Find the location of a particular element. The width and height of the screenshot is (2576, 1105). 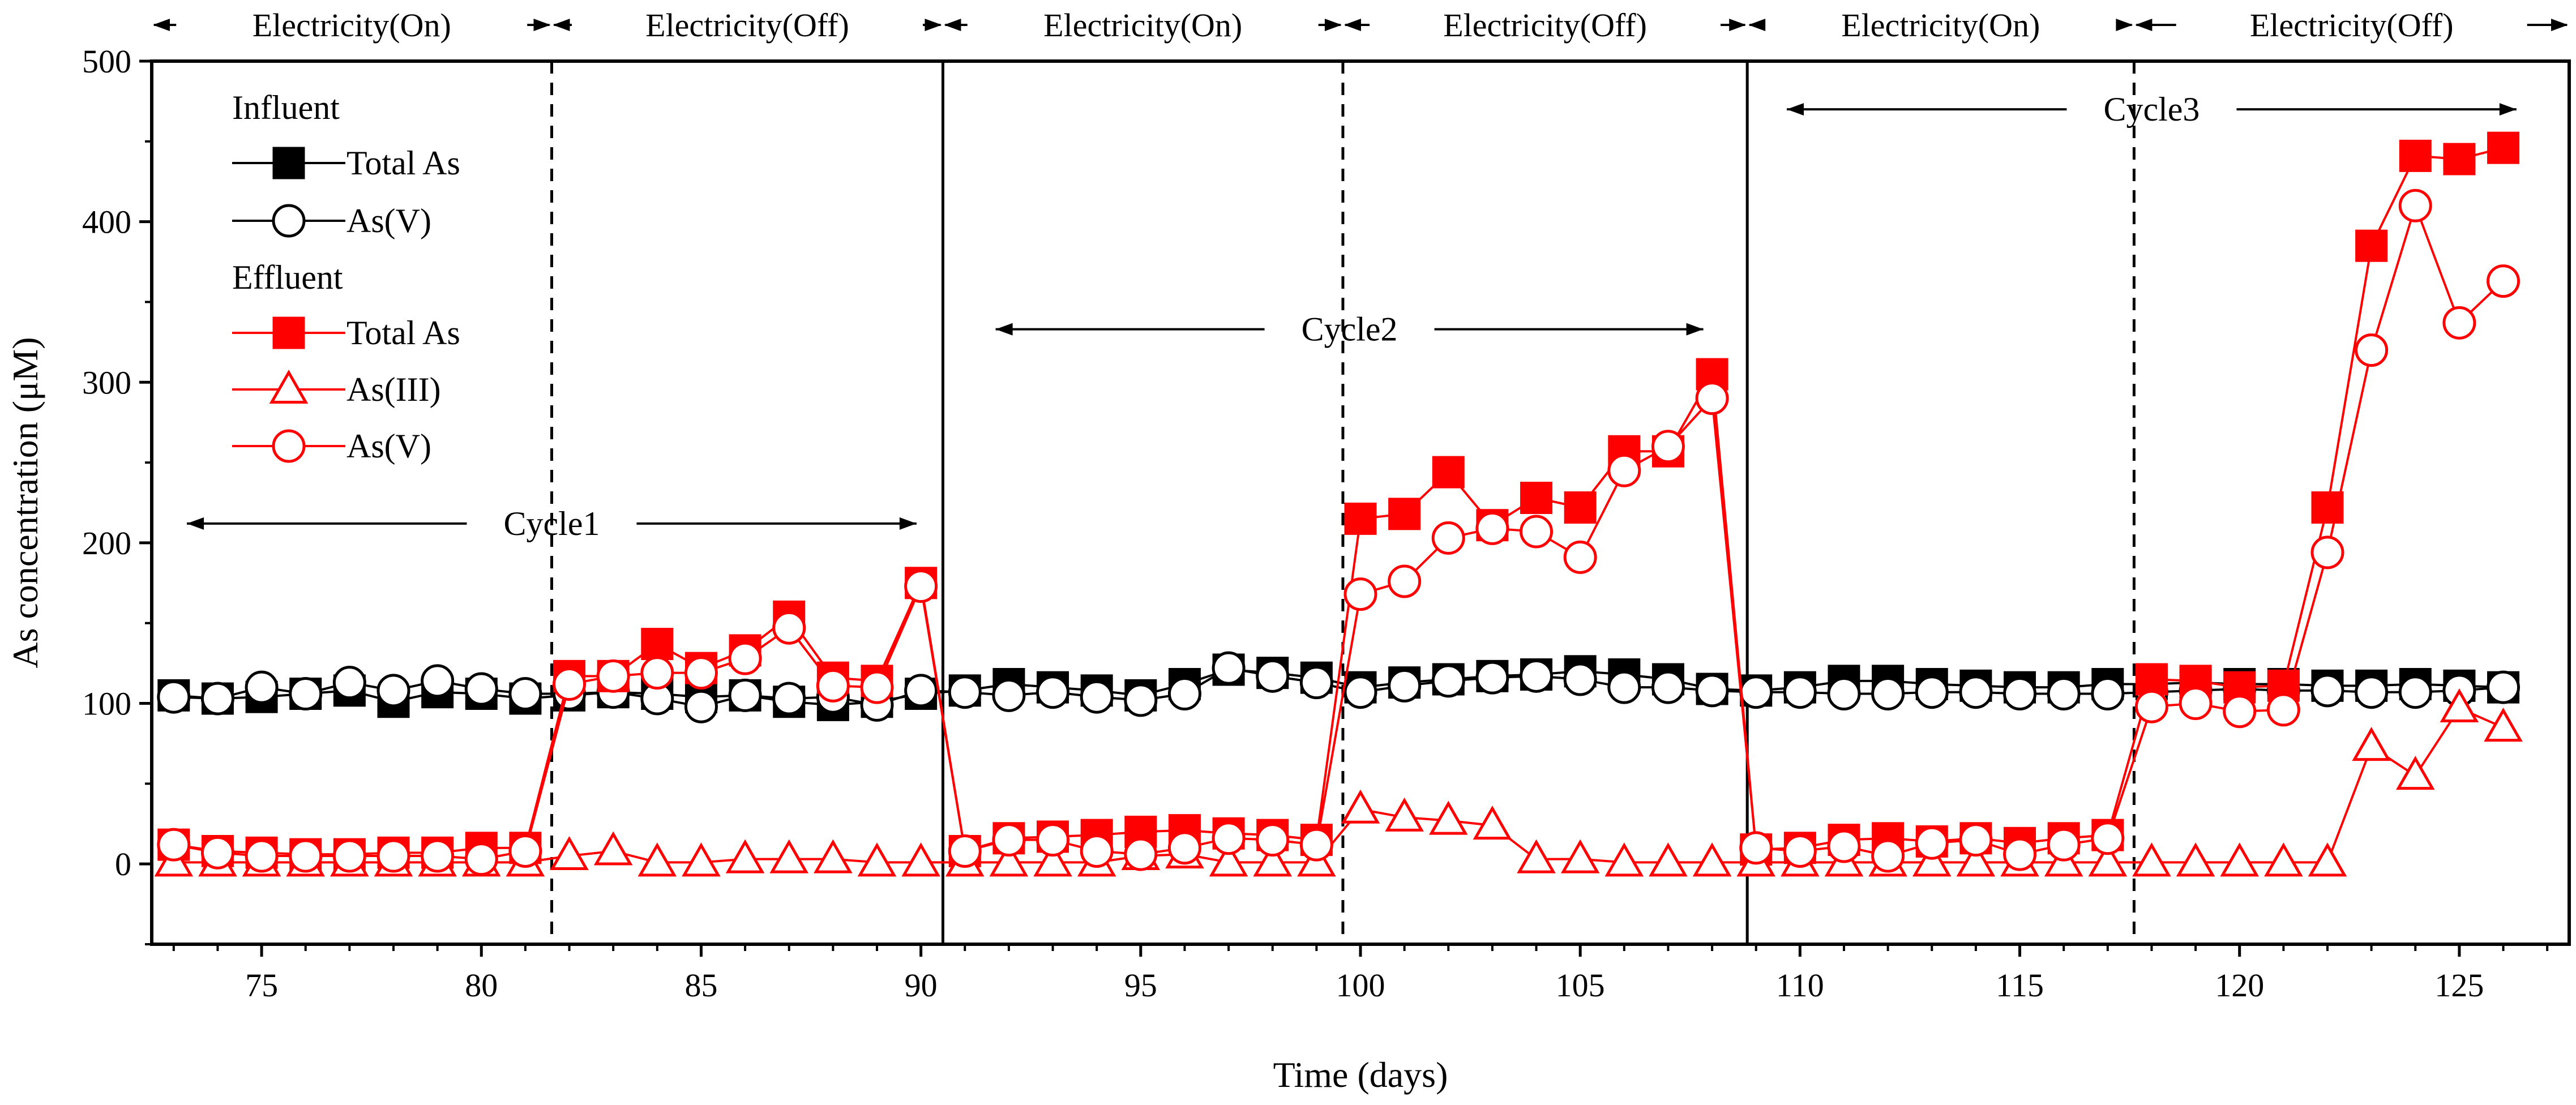

cycle-label-2: Cycle3 is located at coordinates (2151, 109).